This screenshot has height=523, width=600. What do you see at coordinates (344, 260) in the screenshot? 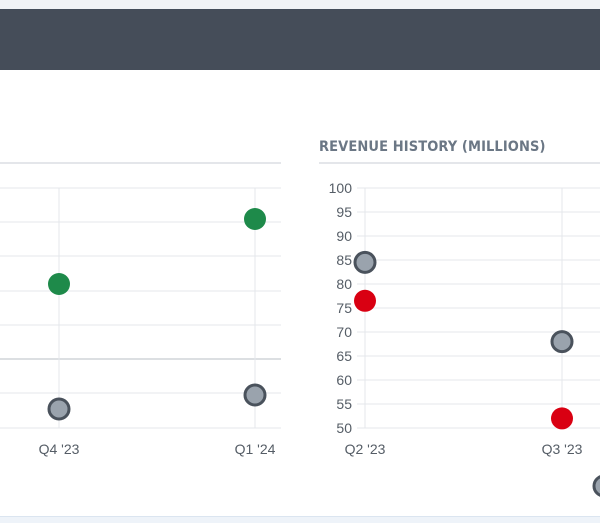
I see `right-y-tick-label: 85` at bounding box center [344, 260].